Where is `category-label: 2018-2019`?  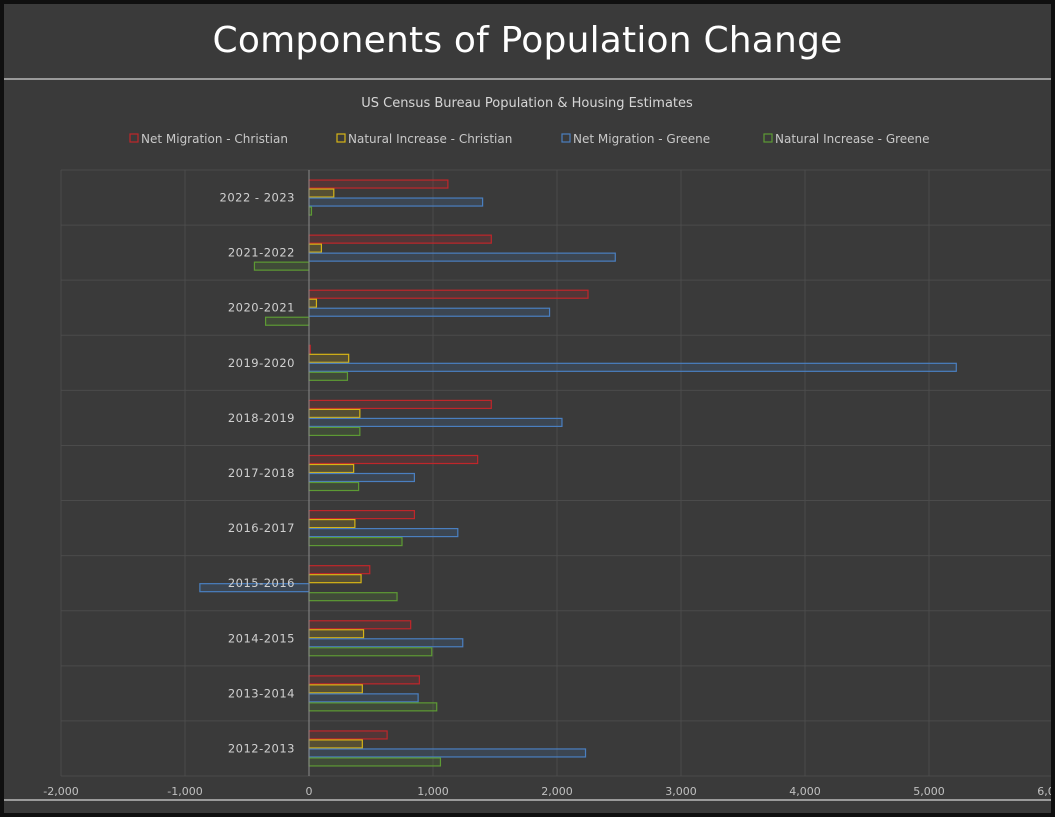 category-label: 2018-2019 is located at coordinates (261, 418).